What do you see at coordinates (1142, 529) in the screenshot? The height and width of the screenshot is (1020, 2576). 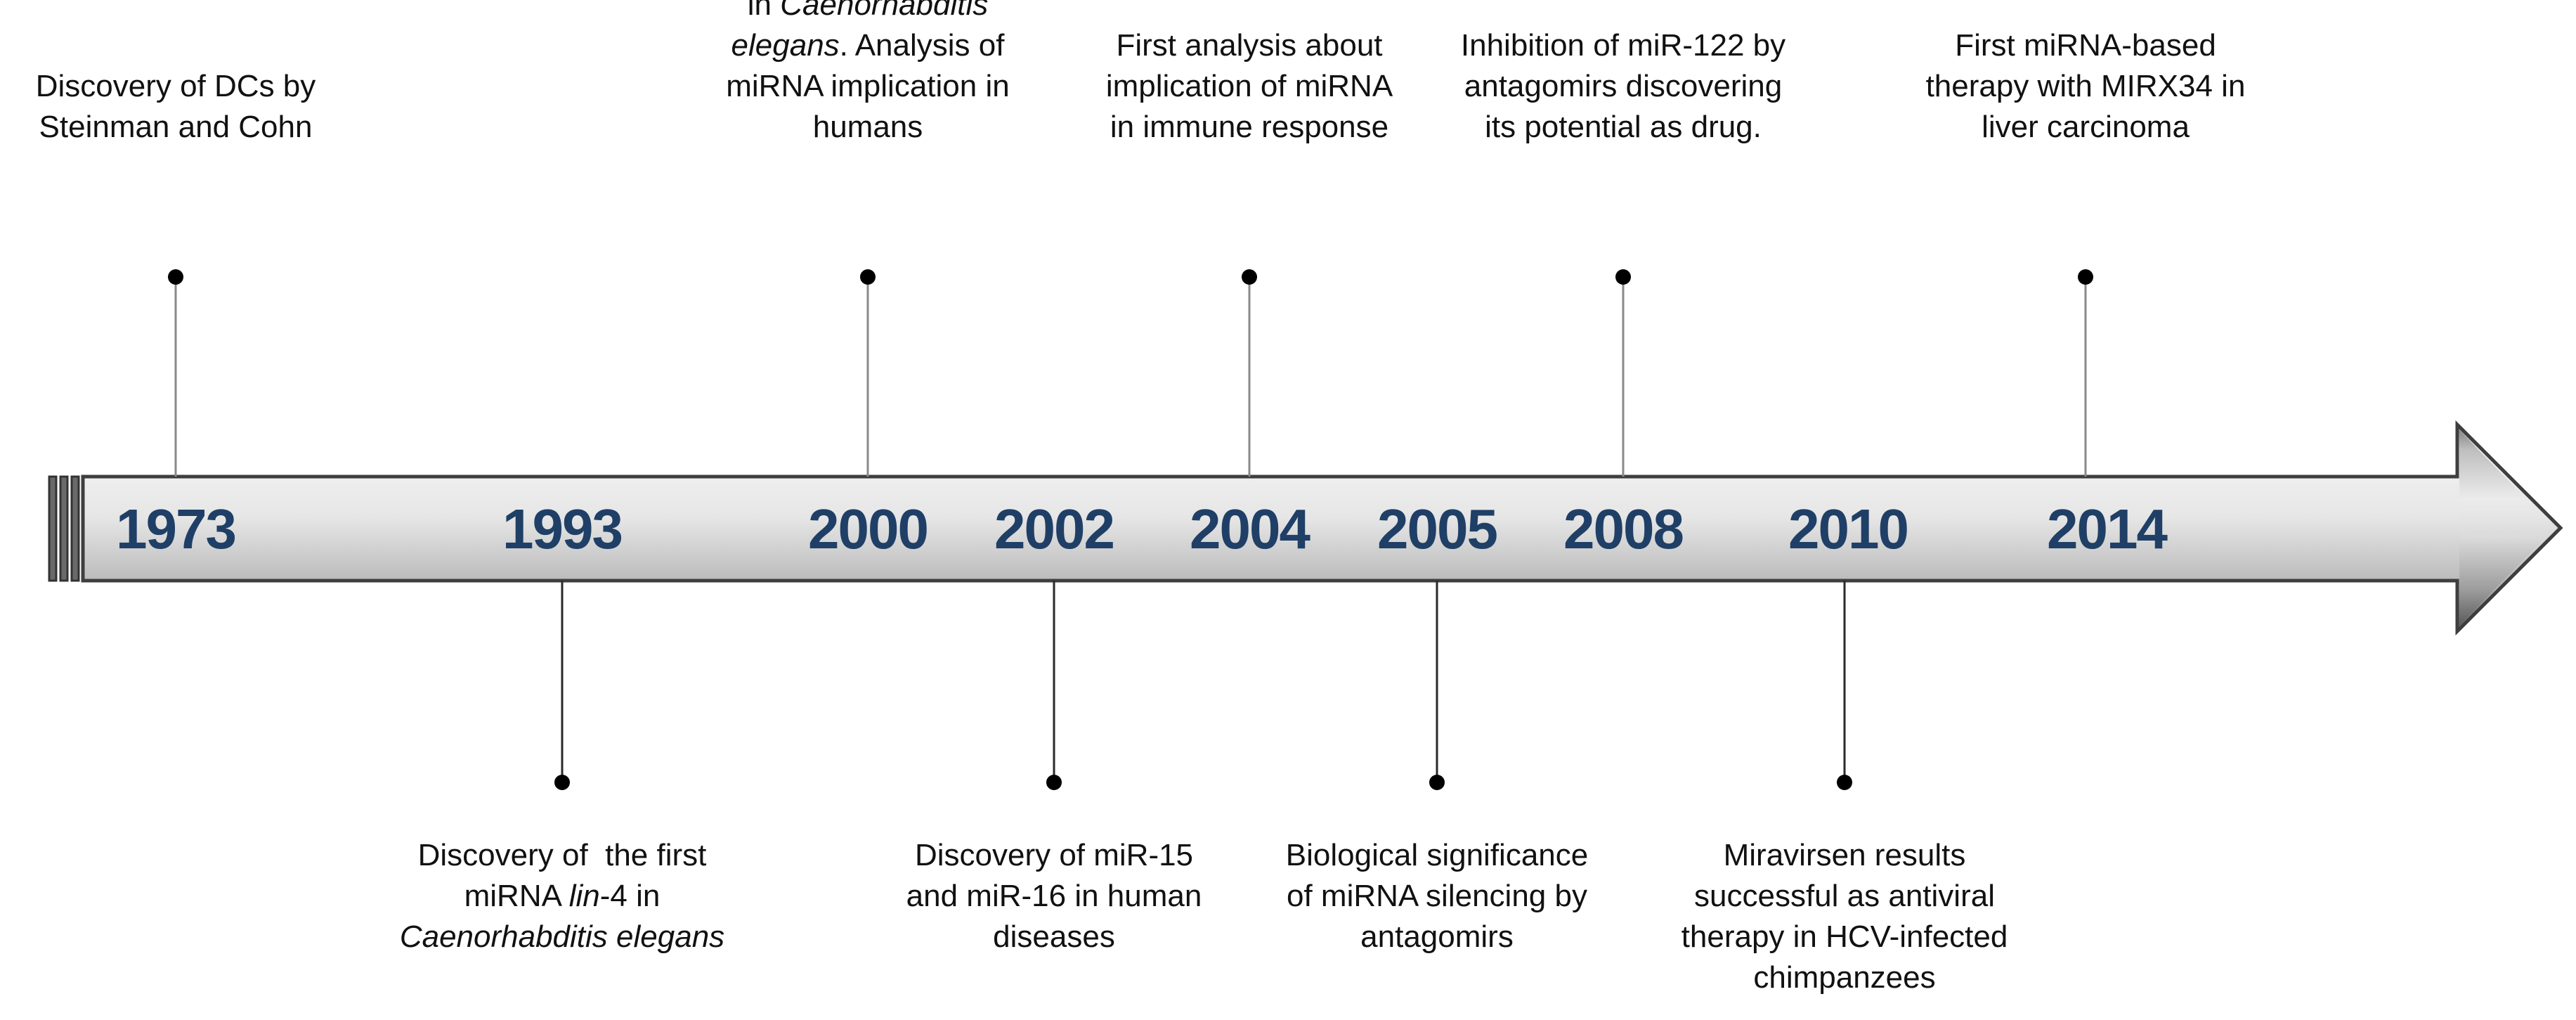 I see `year-labels: 1973 1993 2000 2002 2004 2005 2008 2010 2014` at bounding box center [1142, 529].